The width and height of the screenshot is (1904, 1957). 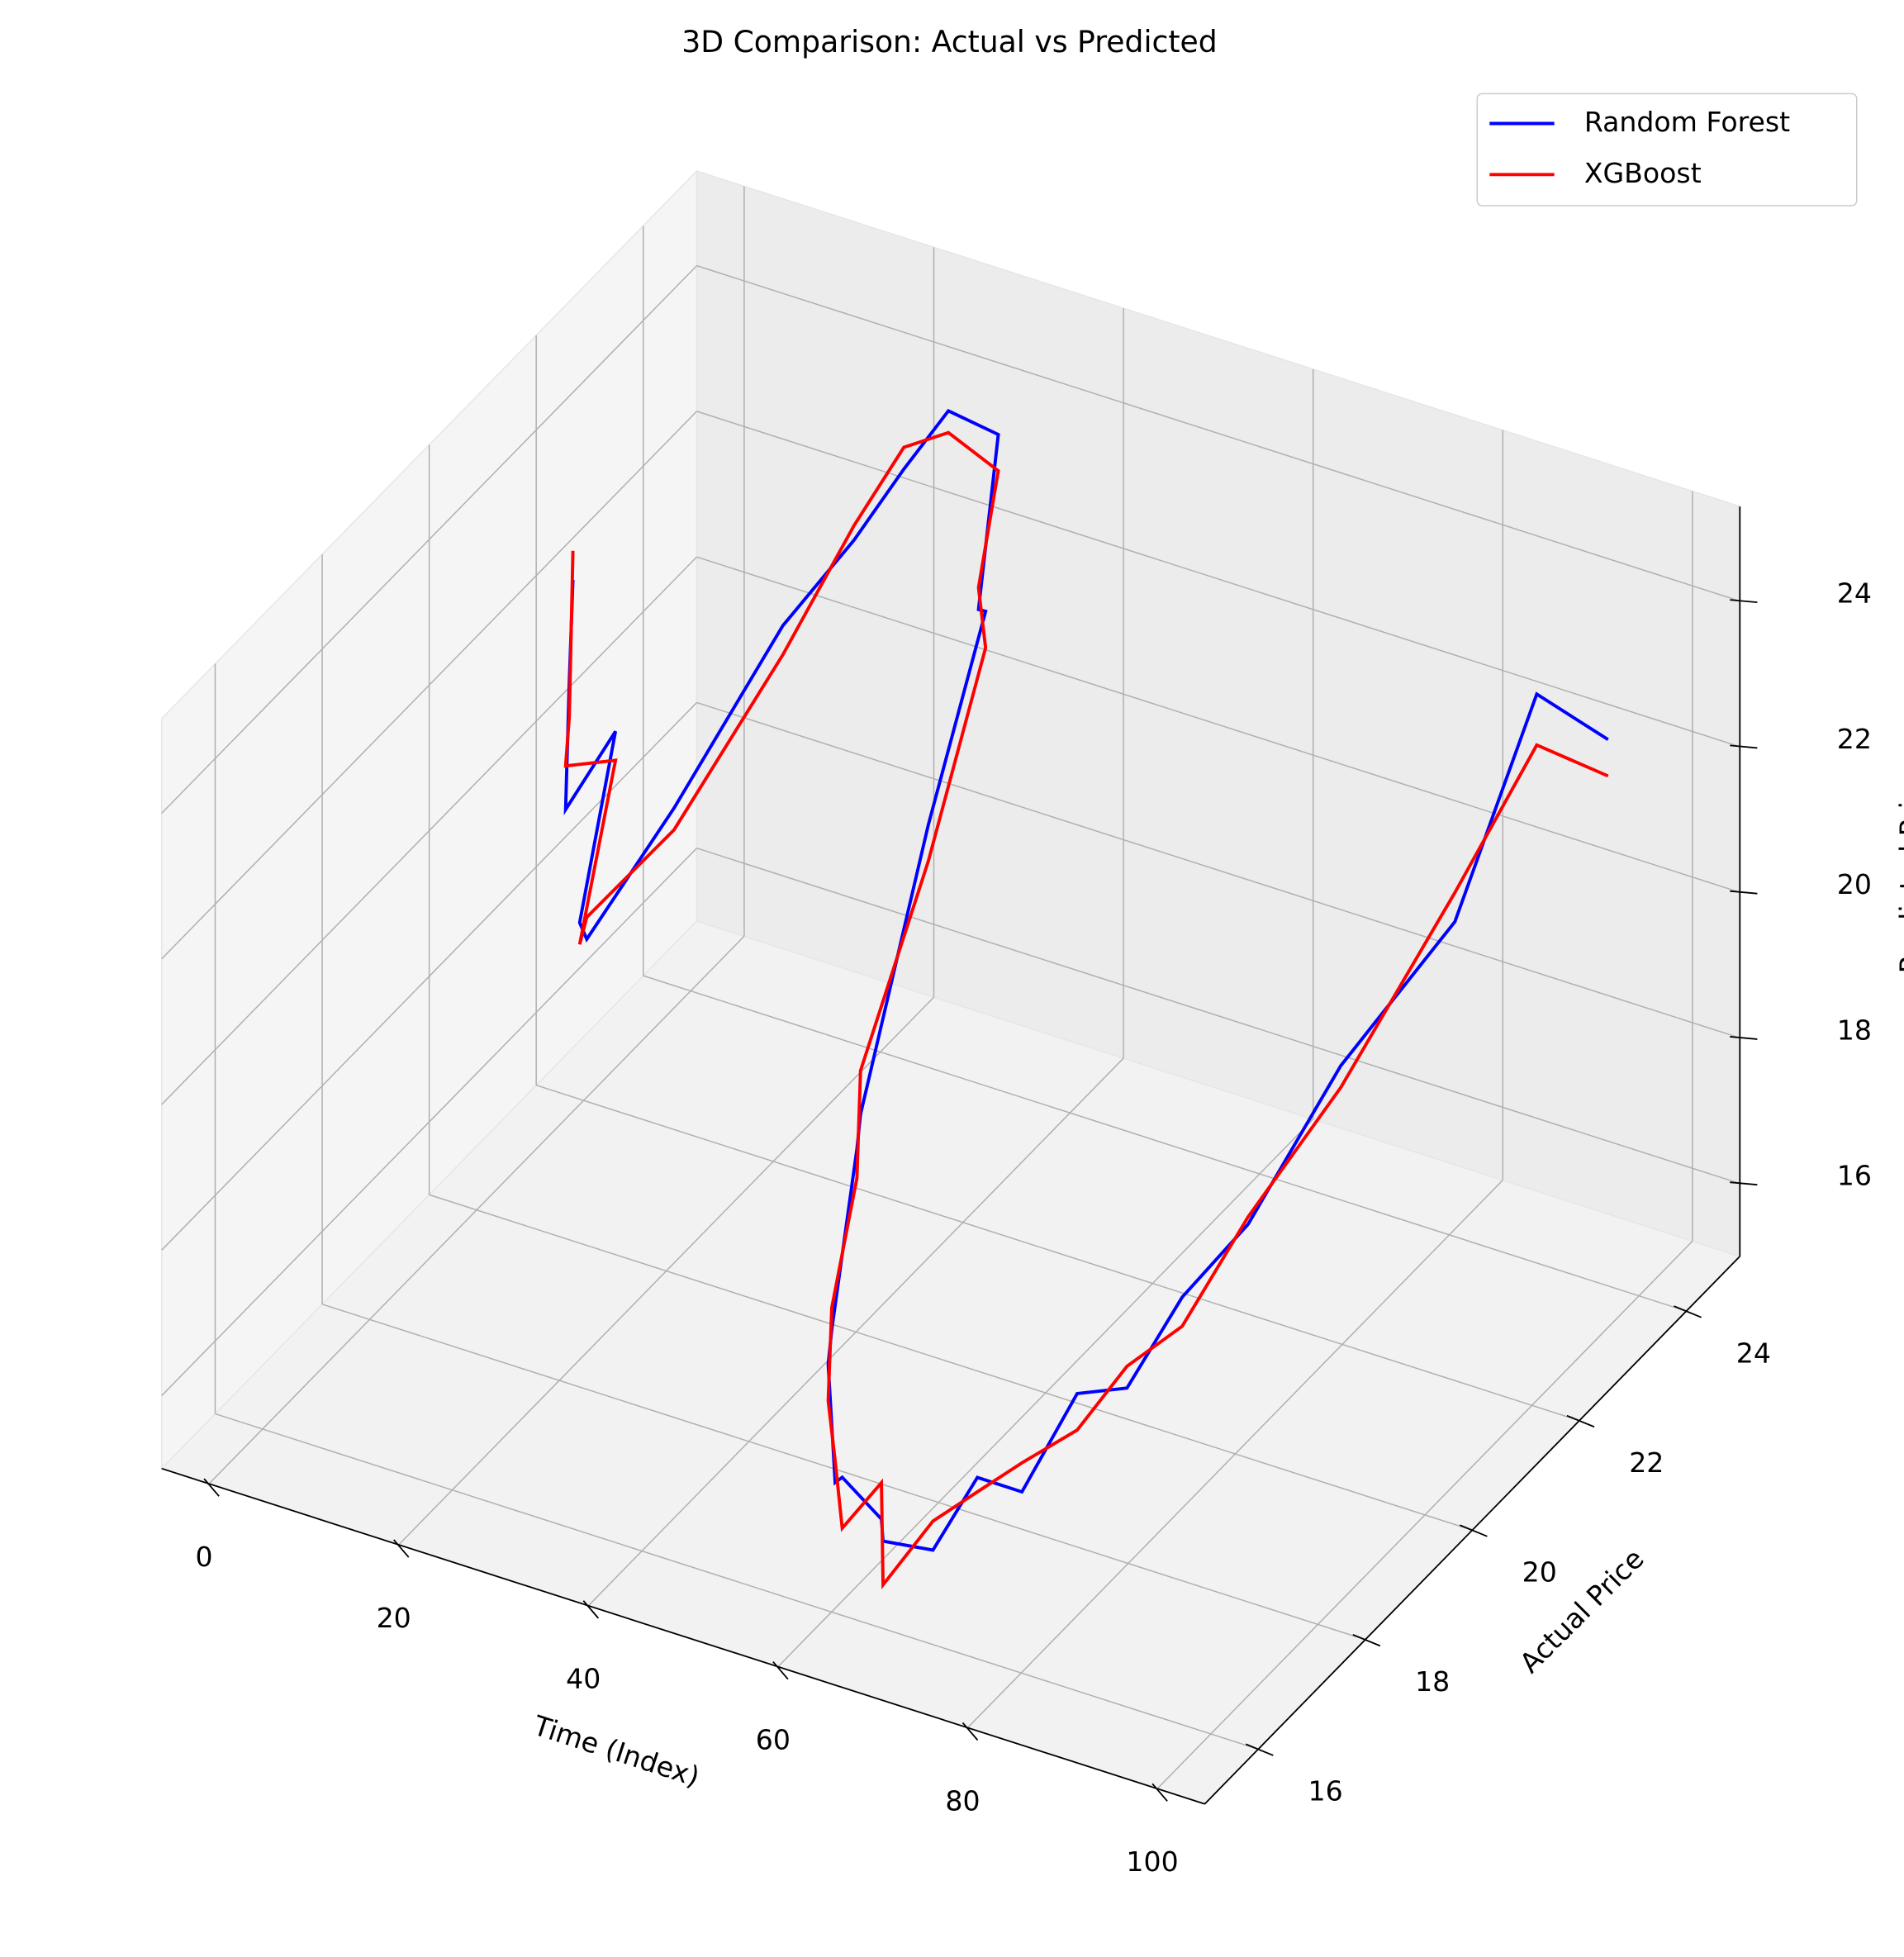 I want to click on x-tick-label: 60, so click(x=773, y=1740).